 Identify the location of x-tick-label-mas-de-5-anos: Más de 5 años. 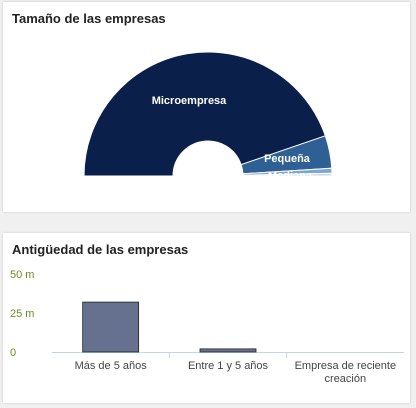
(111, 366).